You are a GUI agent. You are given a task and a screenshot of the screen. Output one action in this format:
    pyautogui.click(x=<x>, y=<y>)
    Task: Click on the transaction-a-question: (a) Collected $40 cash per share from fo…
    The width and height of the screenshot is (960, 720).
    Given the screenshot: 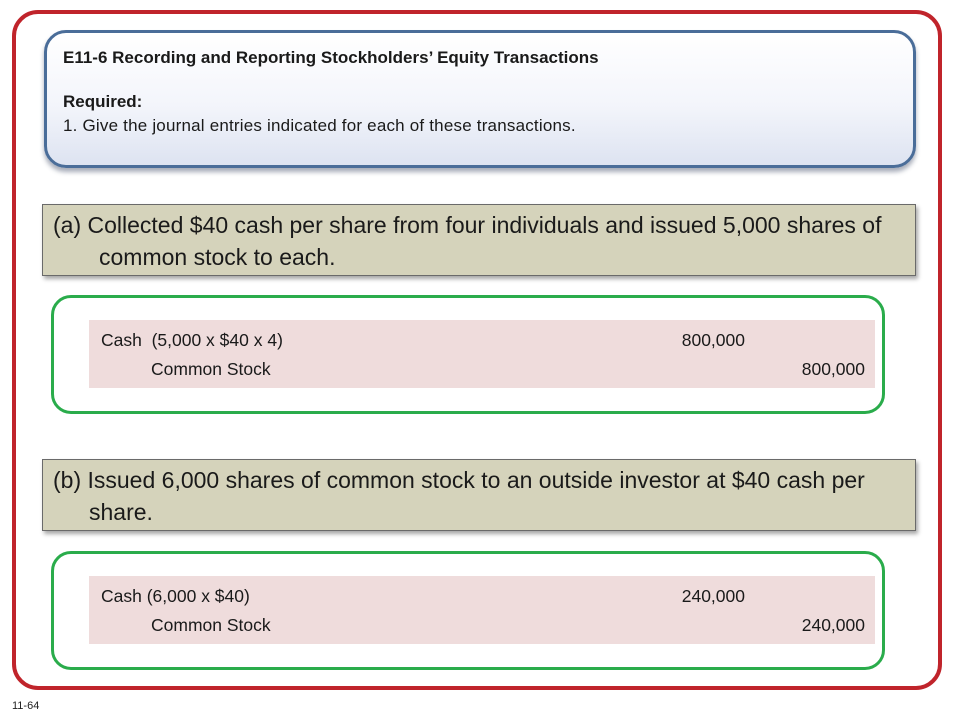 What is the action you would take?
    pyautogui.click(x=479, y=240)
    